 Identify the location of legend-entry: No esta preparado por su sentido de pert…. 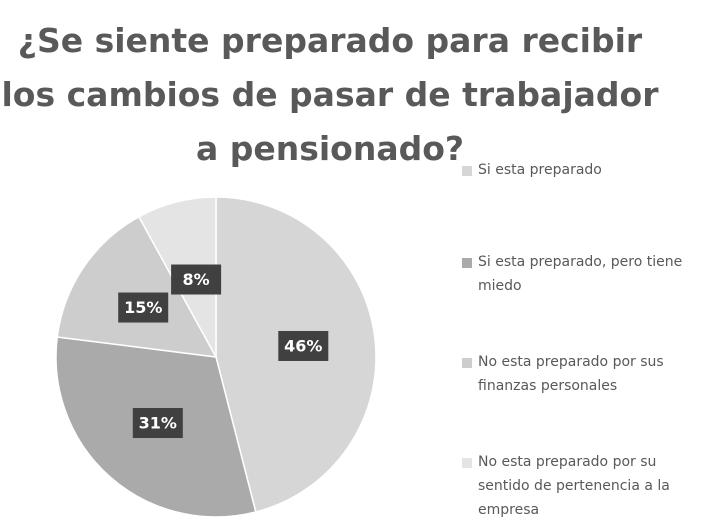
(587, 486).